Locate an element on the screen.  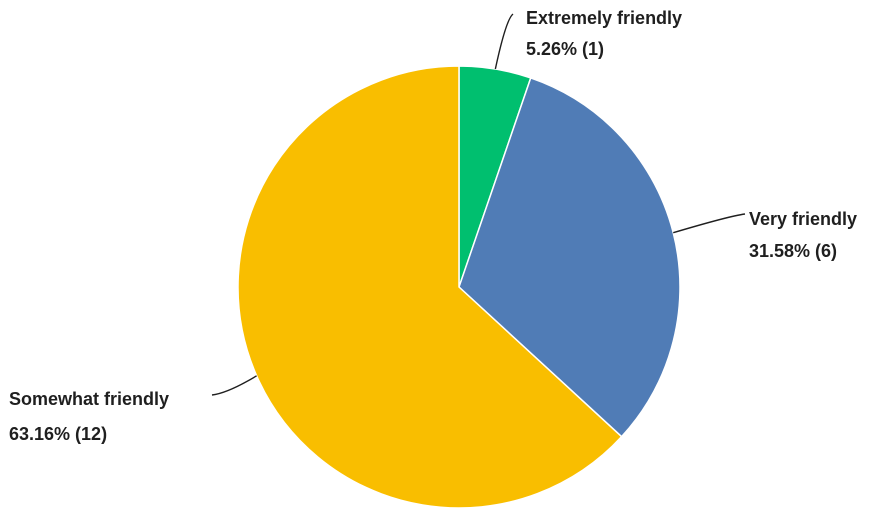
slice-percent-label: 63.16% (12) is located at coordinates (58, 434).